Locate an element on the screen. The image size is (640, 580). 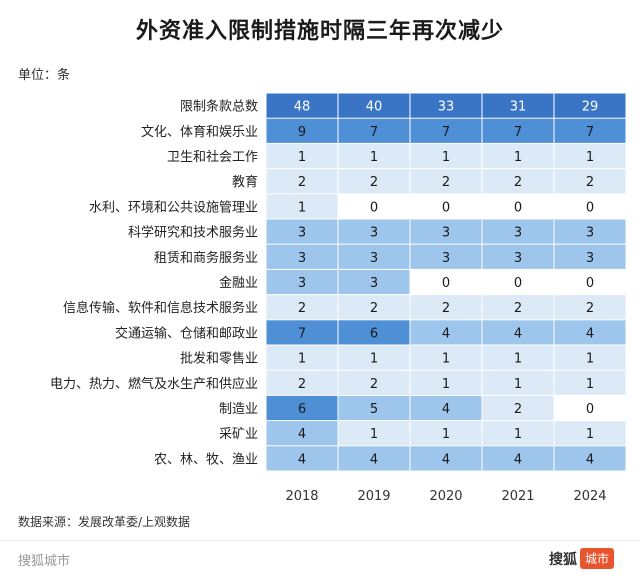
year-label: 2021 is located at coordinates (517, 496).